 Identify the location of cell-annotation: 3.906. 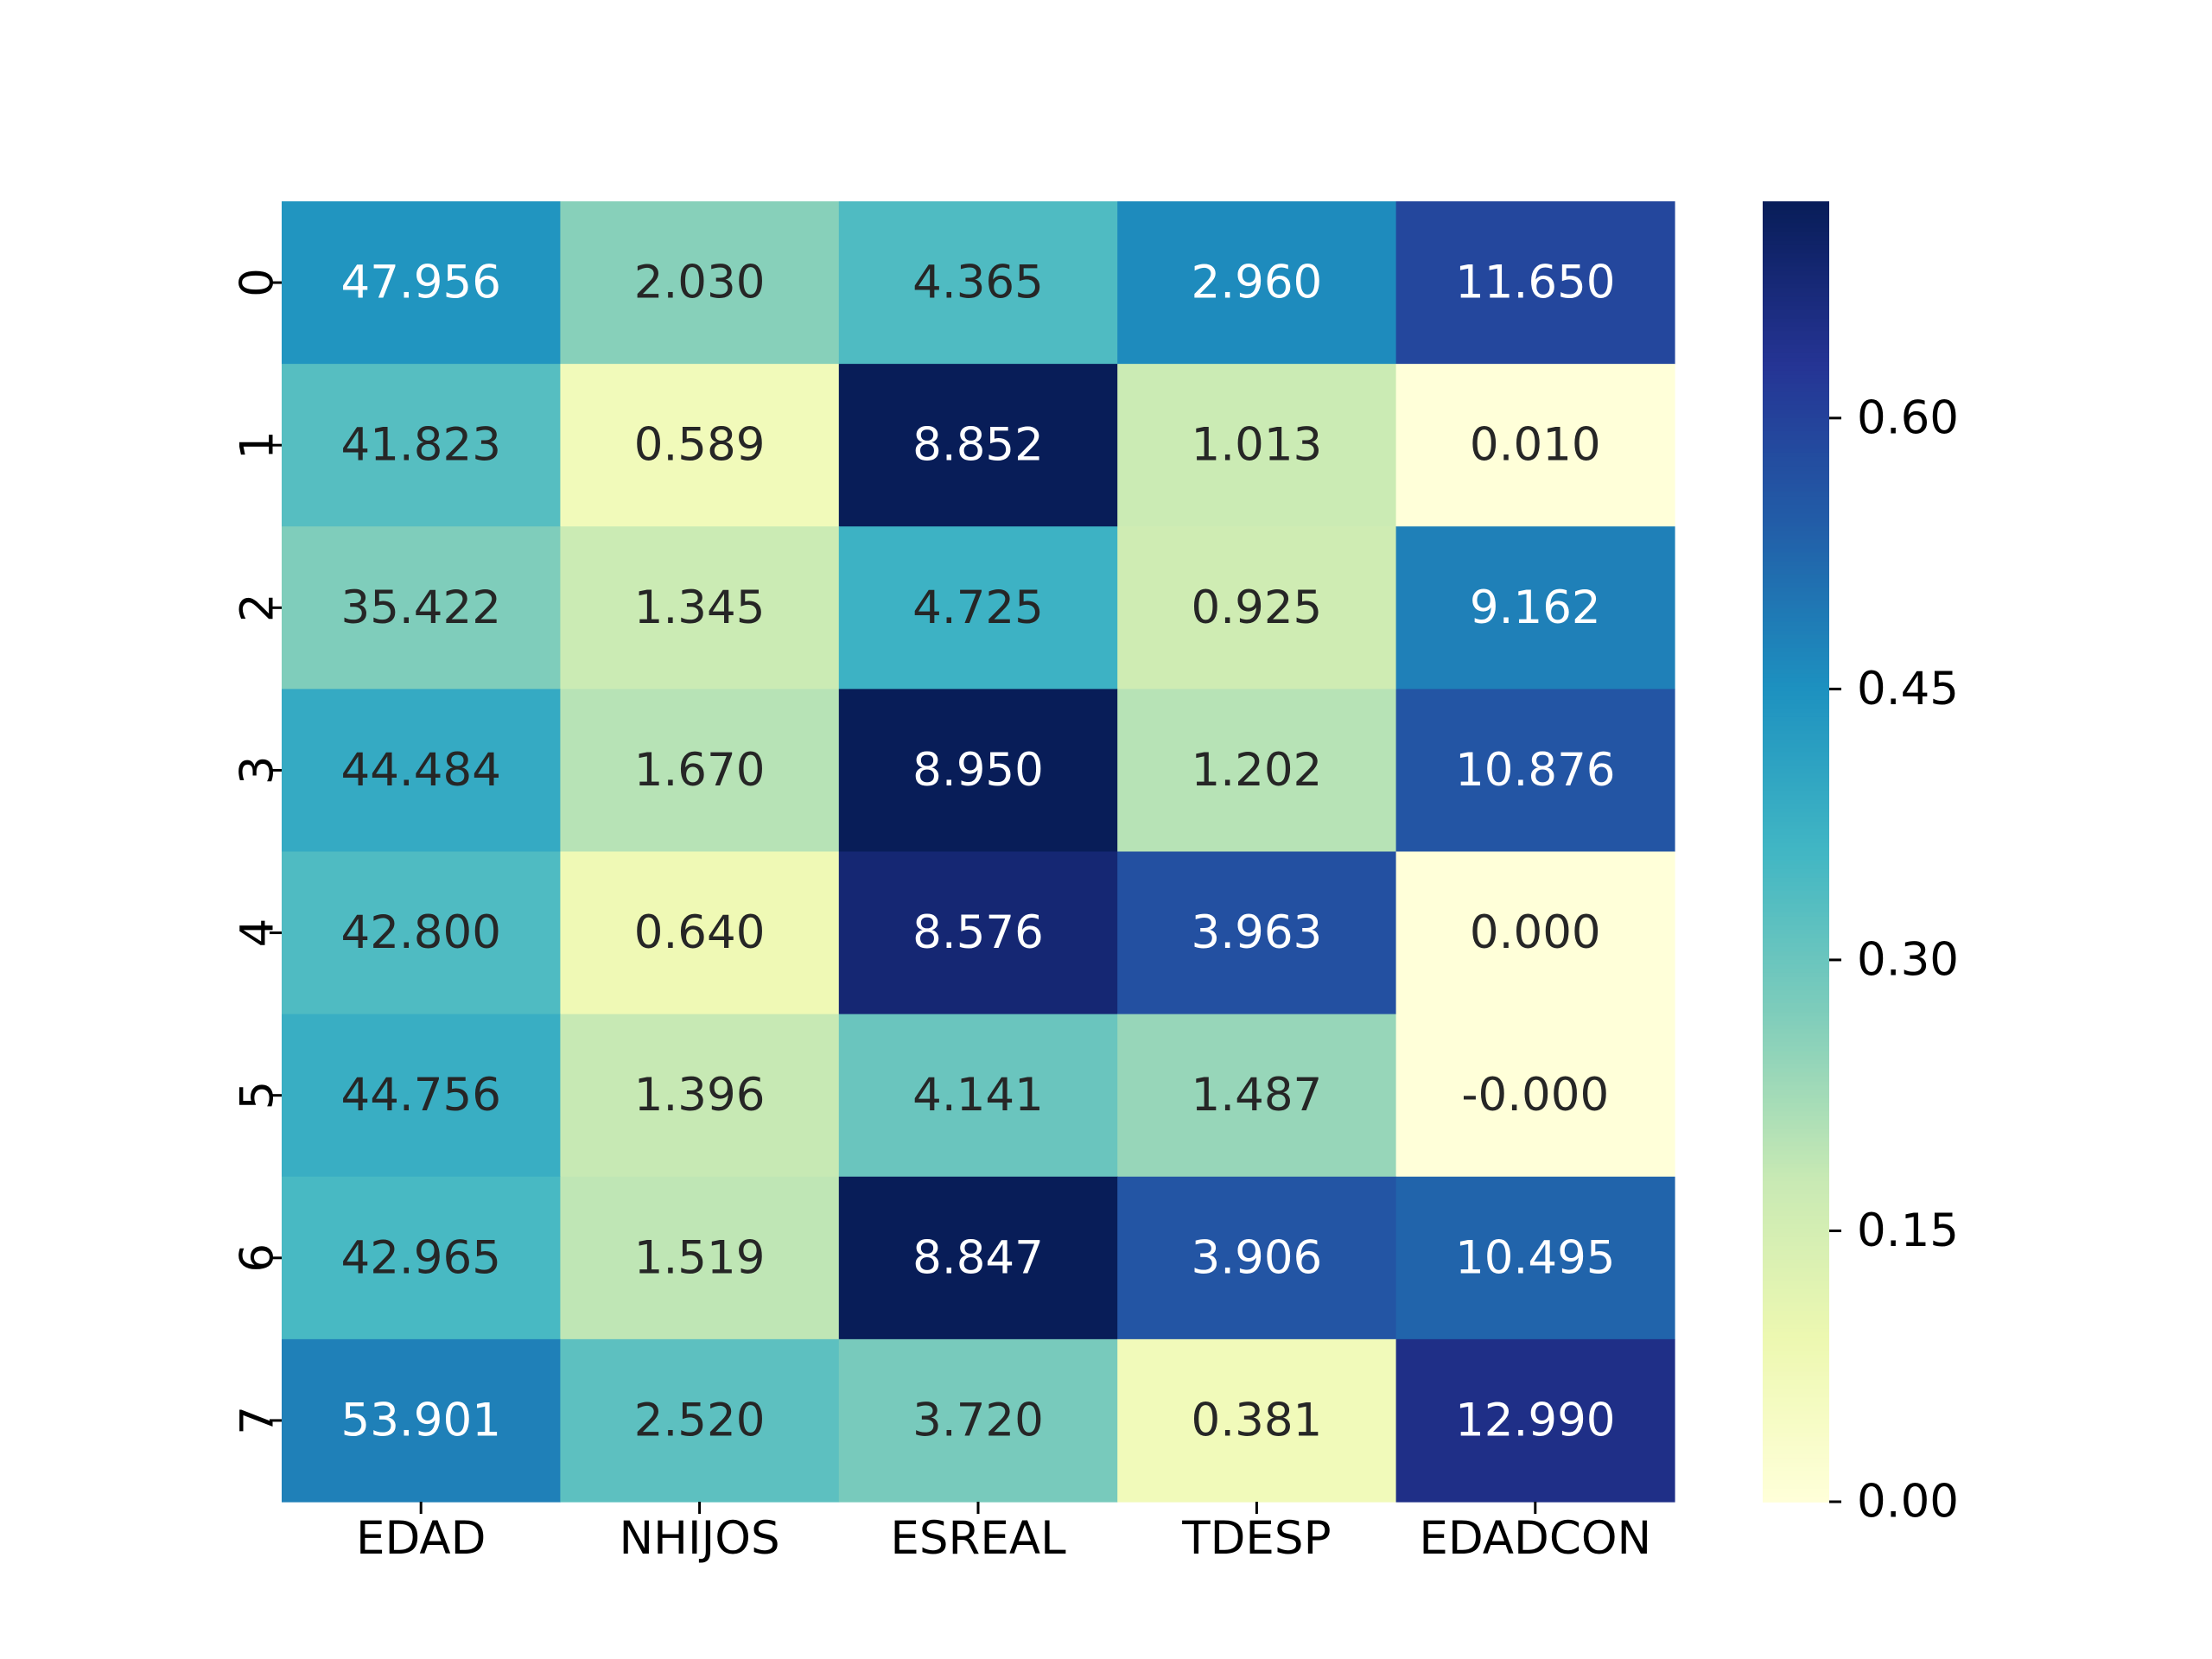
(1257, 1257).